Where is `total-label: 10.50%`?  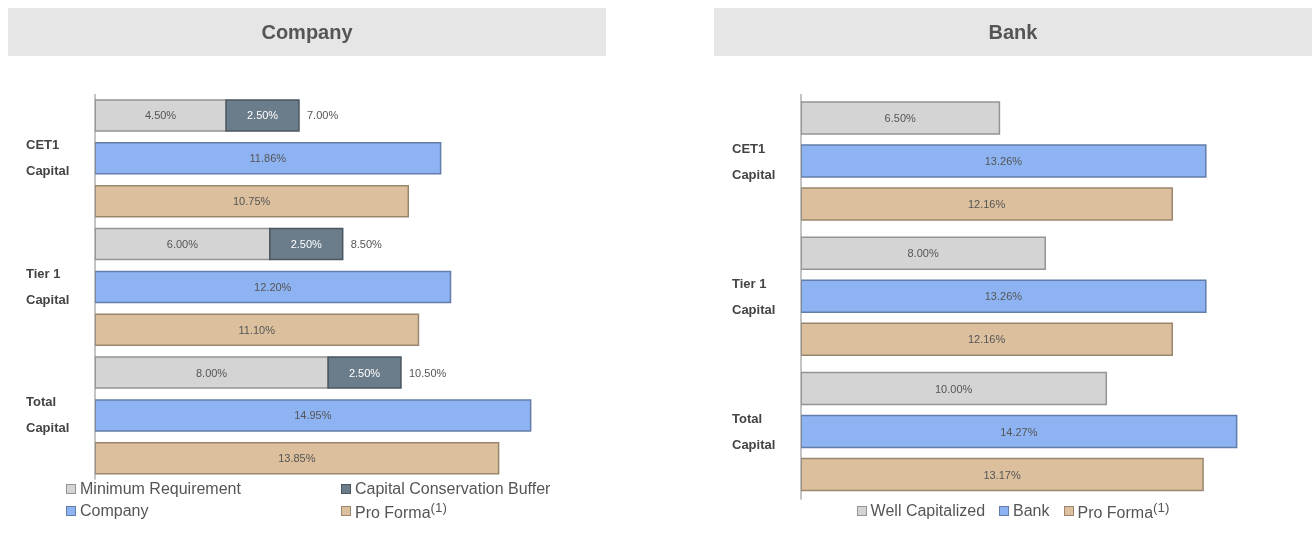 total-label: 10.50% is located at coordinates (427, 372).